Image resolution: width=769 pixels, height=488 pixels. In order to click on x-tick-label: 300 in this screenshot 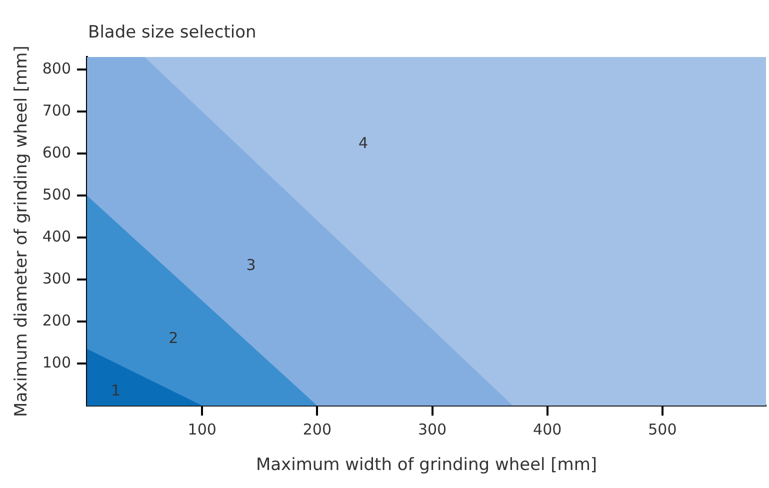, I will do `click(432, 429)`.